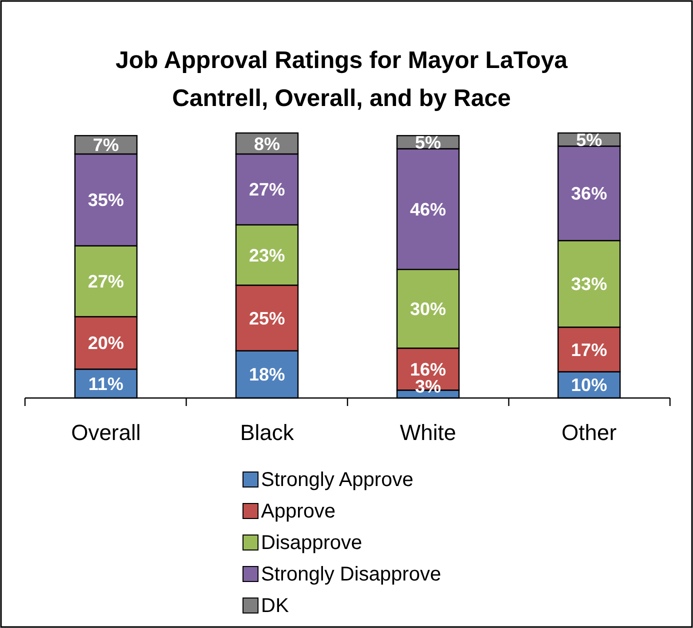  What do you see at coordinates (311, 543) in the screenshot?
I see `legend-label: Disapprove` at bounding box center [311, 543].